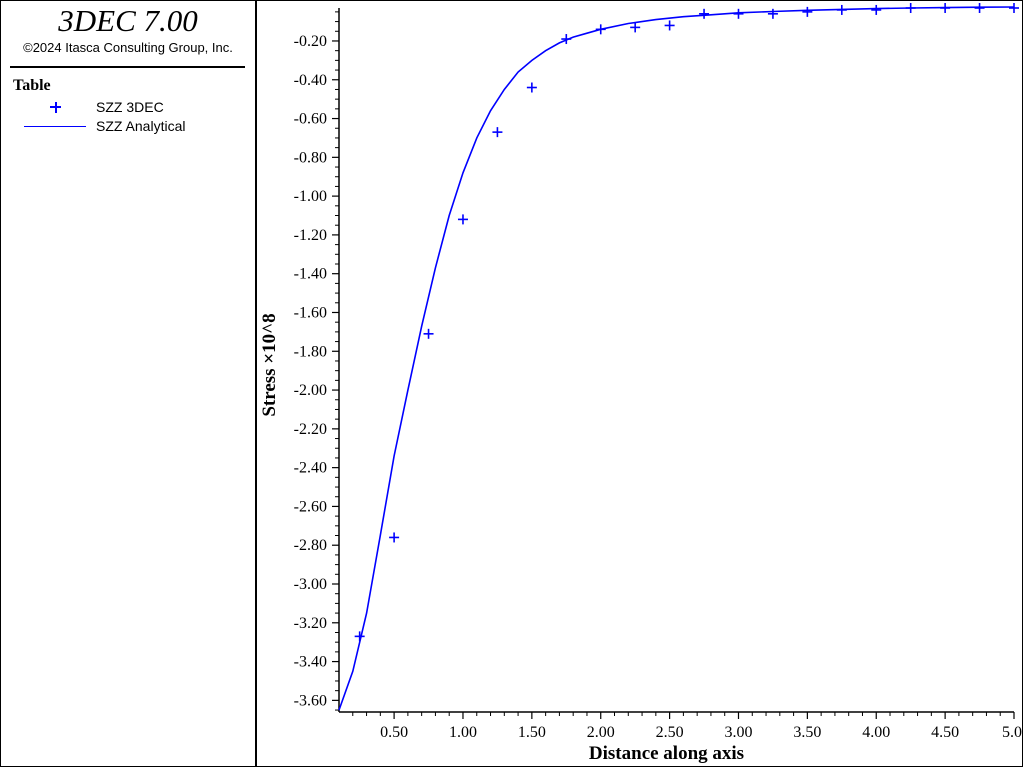 This screenshot has height=768, width=1024. What do you see at coordinates (310, 623) in the screenshot?
I see `y-tick-label: -3.20` at bounding box center [310, 623].